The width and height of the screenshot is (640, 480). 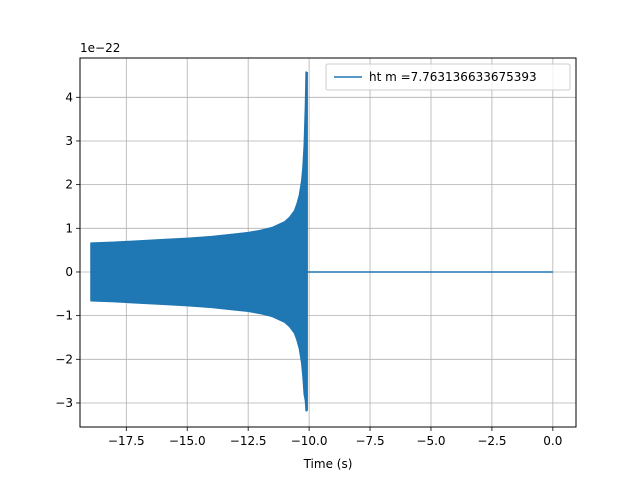 What do you see at coordinates (430, 441) in the screenshot?
I see `x-tick-label: −5.0` at bounding box center [430, 441].